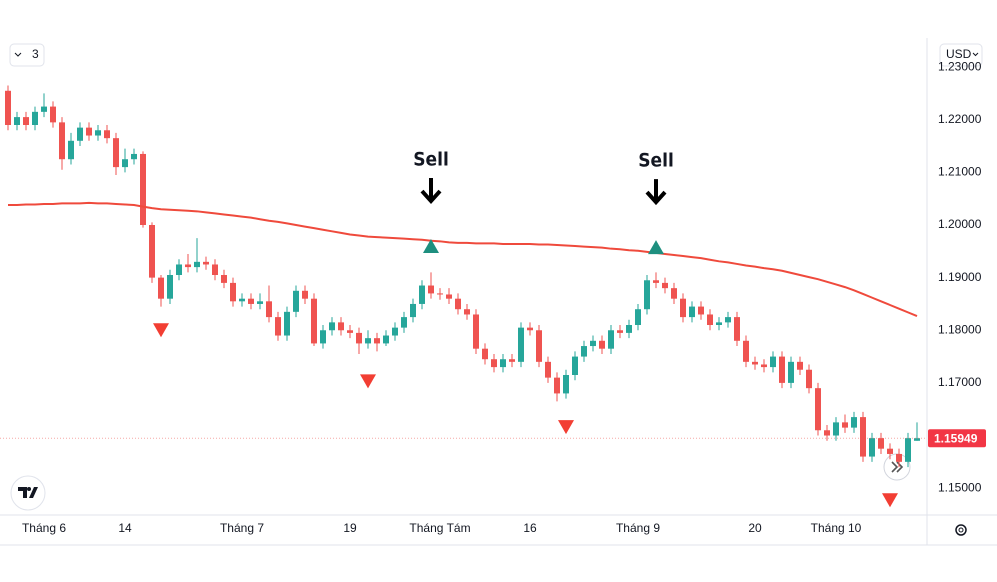  I want to click on y-tick-label: 1.20000, so click(960, 224).